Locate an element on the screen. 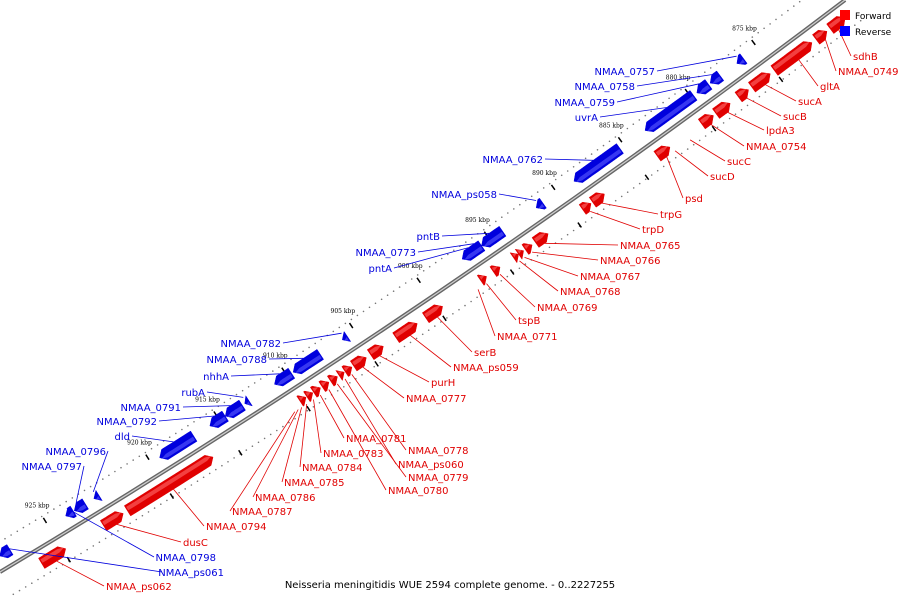 This screenshot has width=900, height=600. reverse-gene-label: pntB is located at coordinates (429, 237).